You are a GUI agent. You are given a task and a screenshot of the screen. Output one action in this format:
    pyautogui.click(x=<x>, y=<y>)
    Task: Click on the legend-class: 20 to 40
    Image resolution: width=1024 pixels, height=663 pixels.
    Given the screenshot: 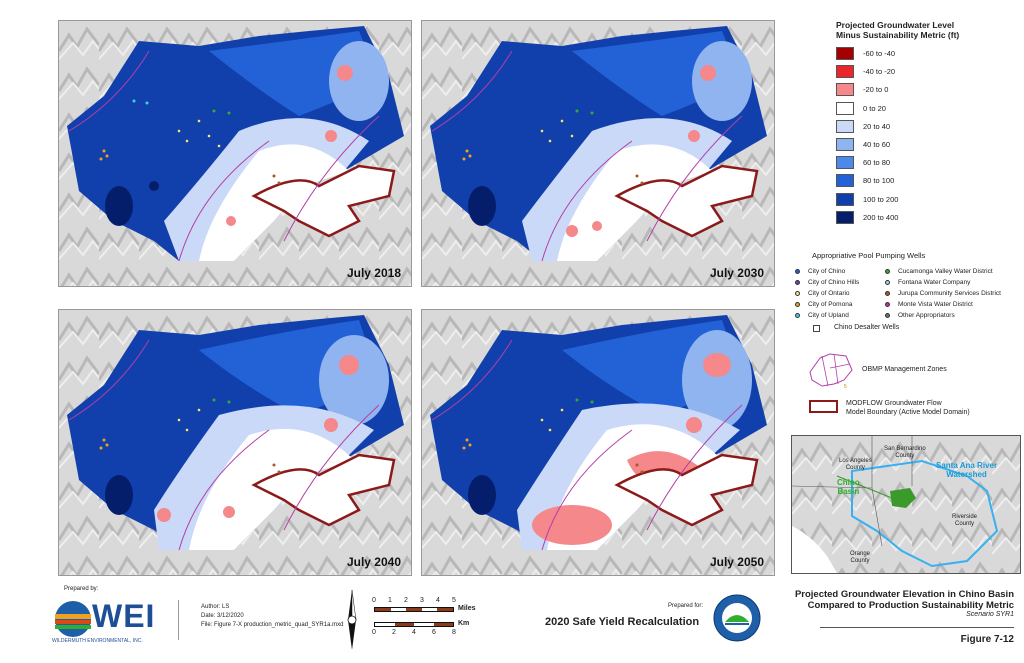 What is the action you would take?
    pyautogui.click(x=863, y=126)
    